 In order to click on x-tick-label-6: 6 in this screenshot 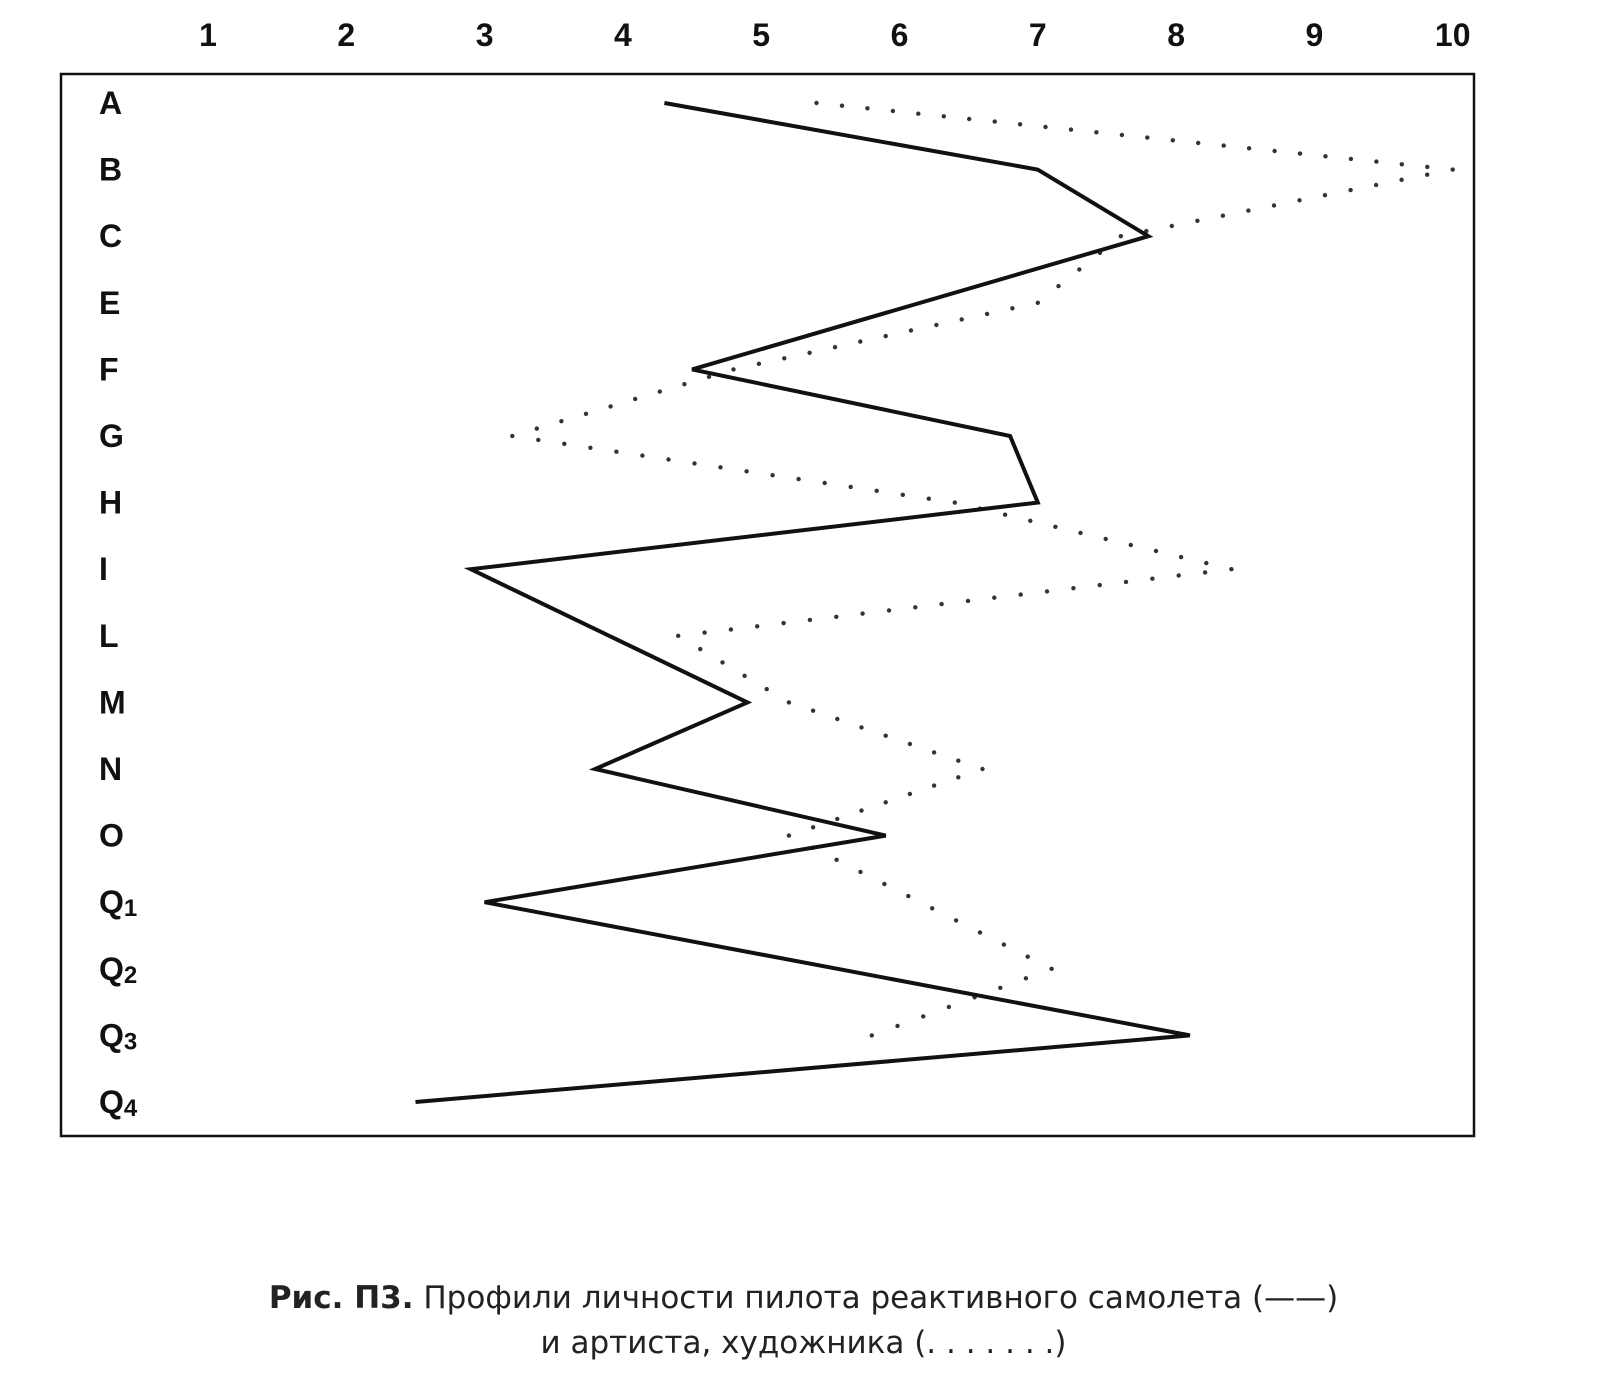, I will do `click(900, 35)`.